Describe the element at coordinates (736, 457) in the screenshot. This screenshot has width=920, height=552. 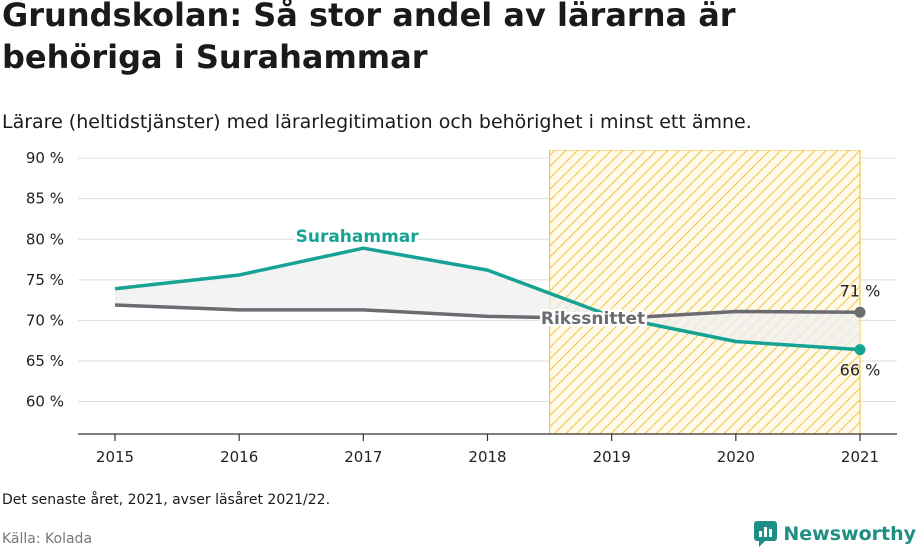
I see `x-tick-label: 2020` at that location.